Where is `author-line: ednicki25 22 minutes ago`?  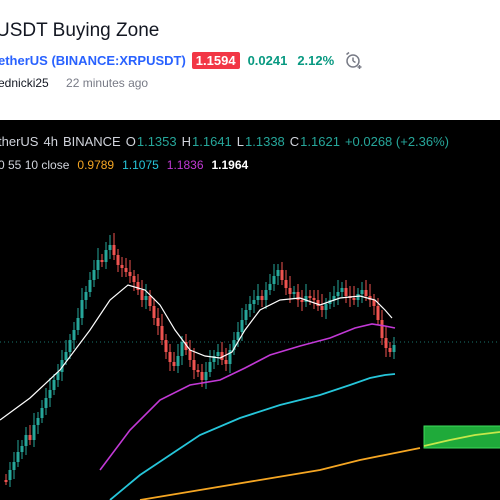 author-line: ednicki25 22 minutes ago is located at coordinates (74, 83).